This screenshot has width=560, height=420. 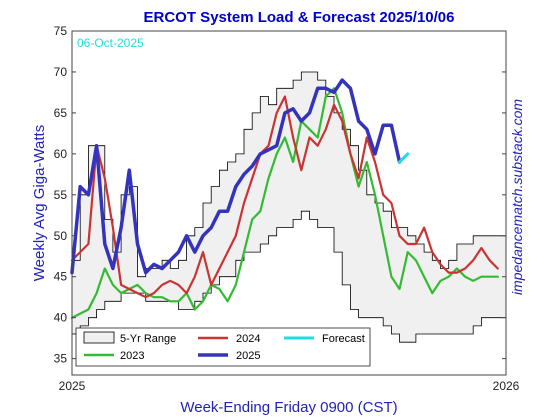 I want to click on legend-label-range: 5-Yr Range, so click(x=148, y=339).